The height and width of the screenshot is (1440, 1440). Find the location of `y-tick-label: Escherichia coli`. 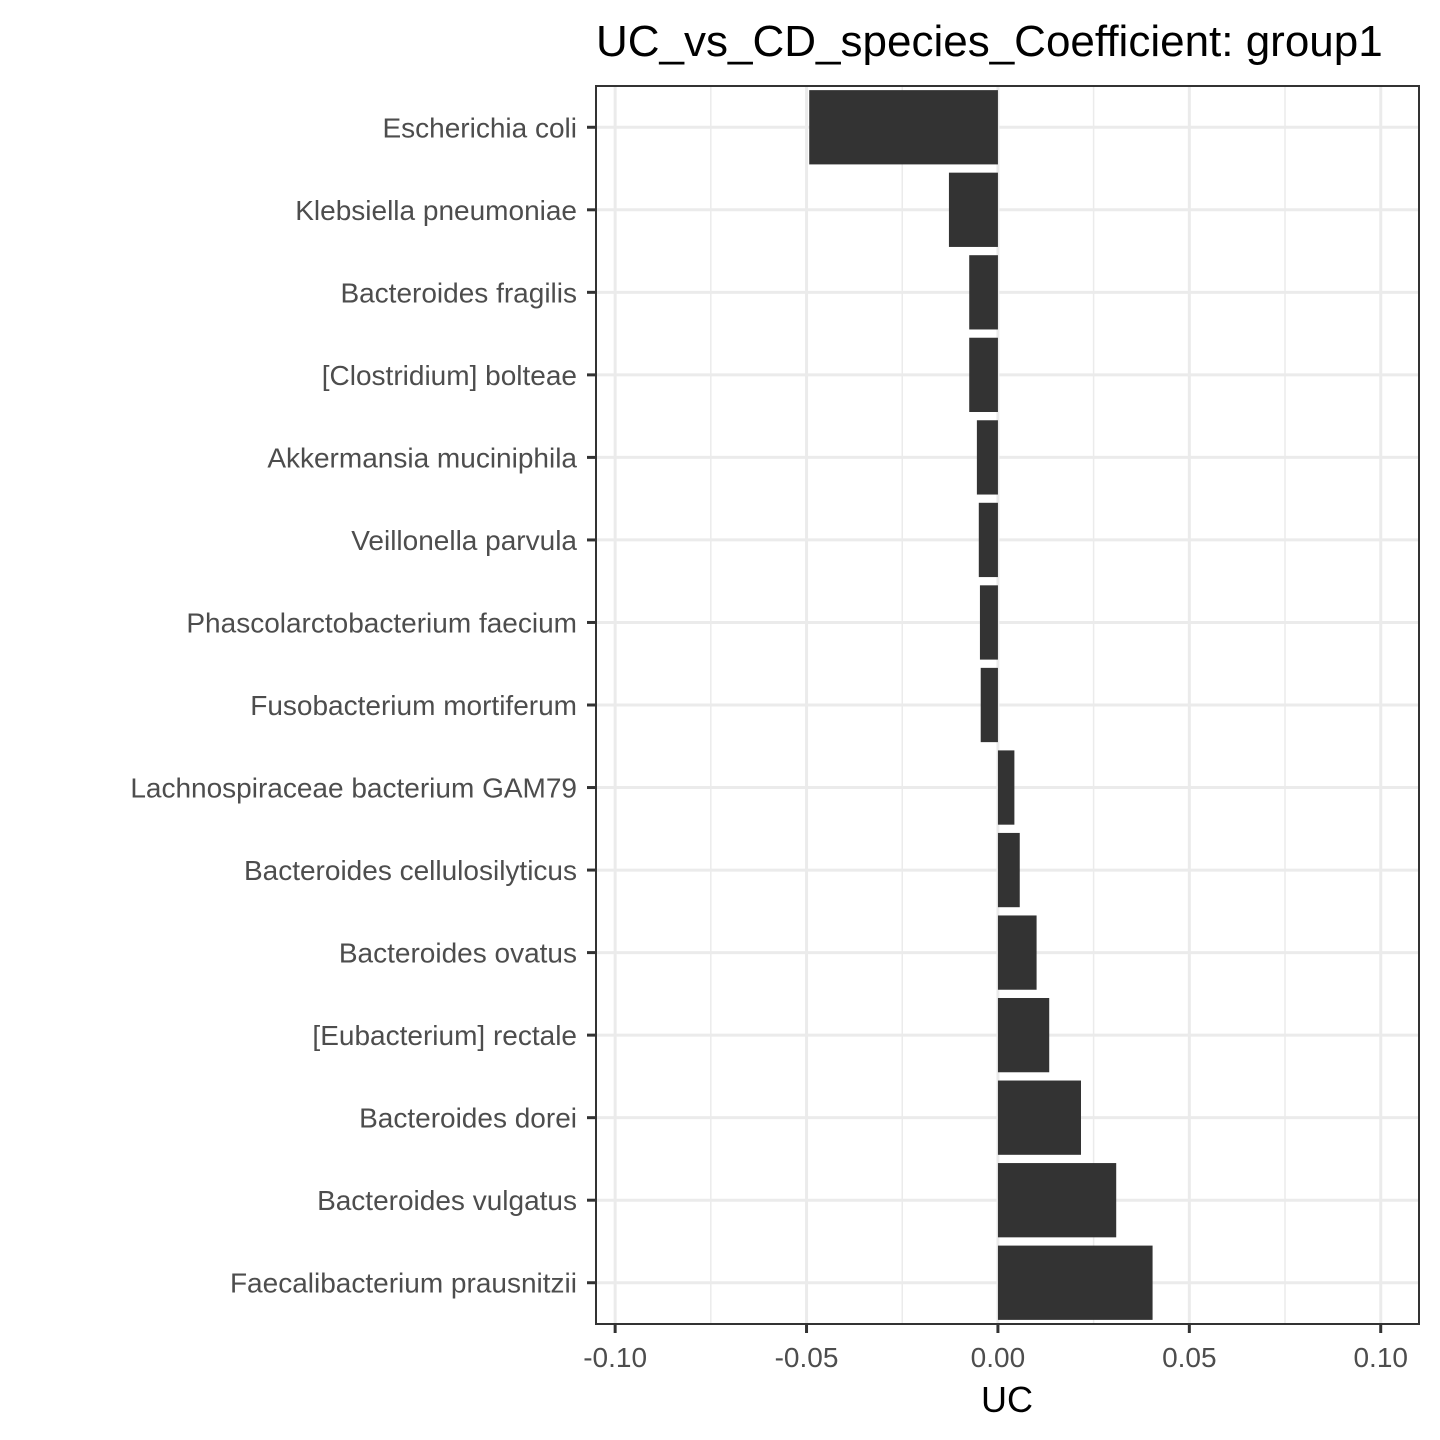

y-tick-label: Escherichia coli is located at coordinates (479, 127).